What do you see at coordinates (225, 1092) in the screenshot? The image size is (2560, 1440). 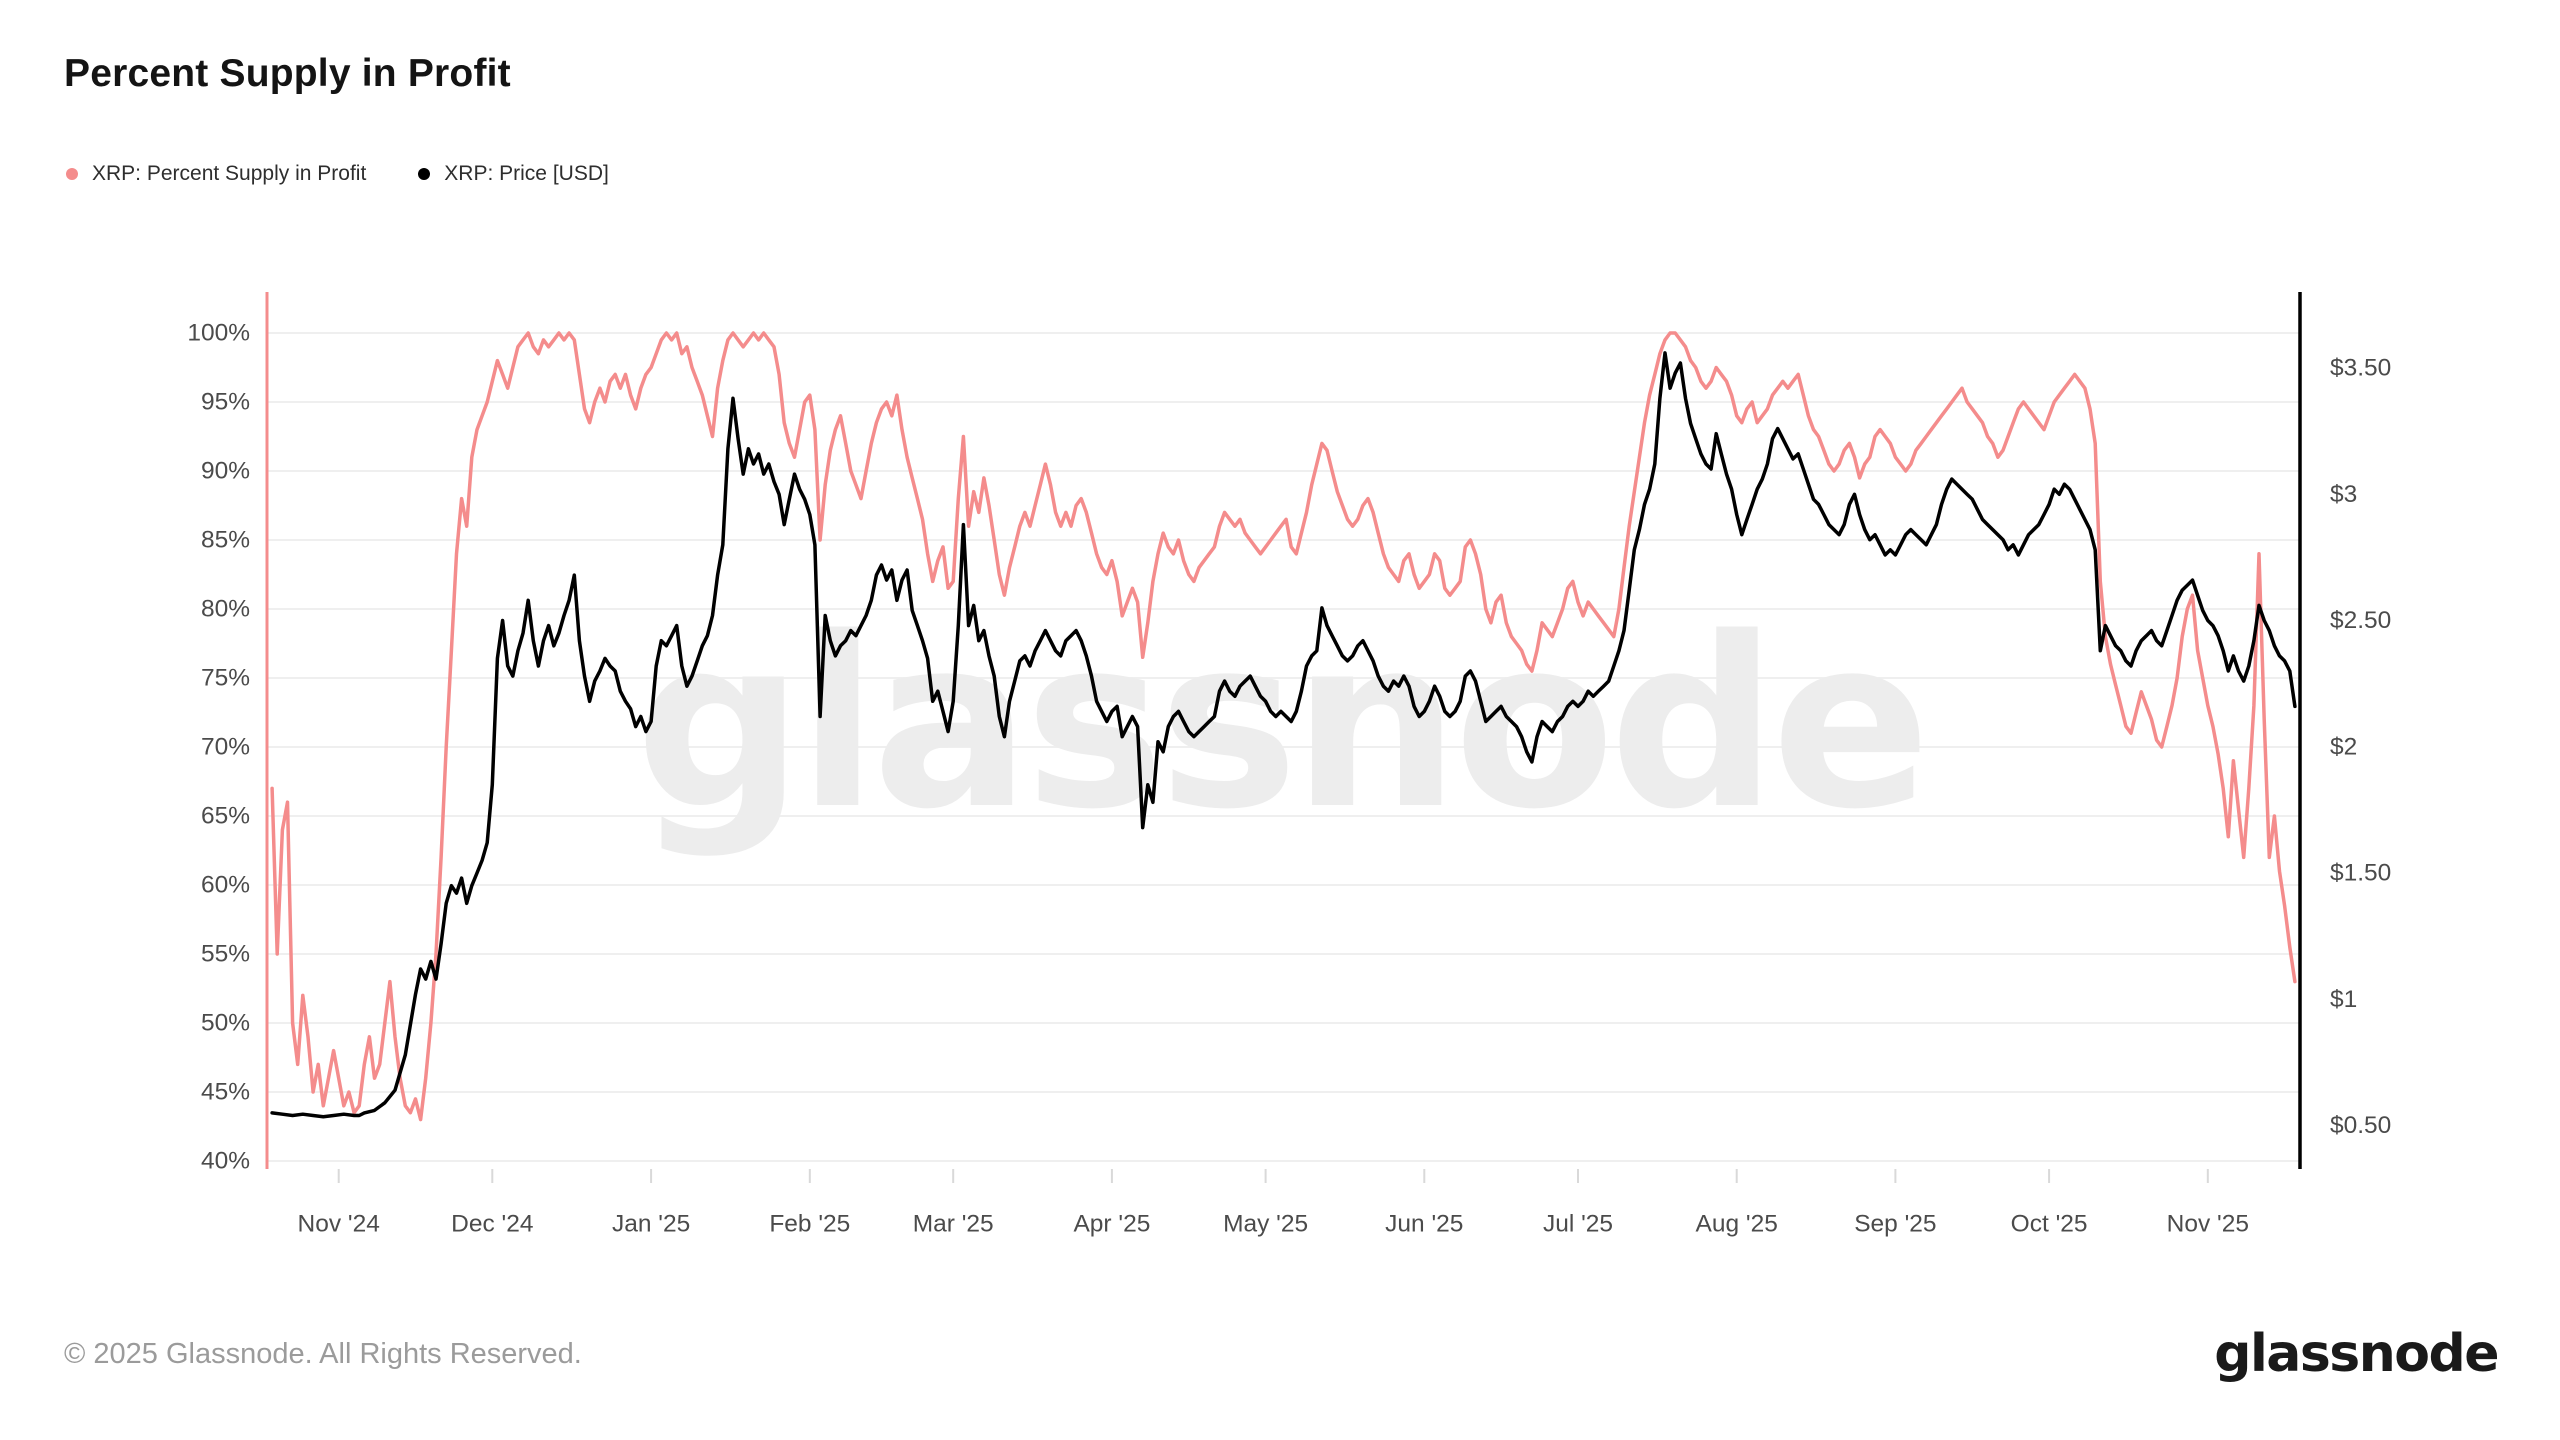 I see `left-axis-label: 45%` at bounding box center [225, 1092].